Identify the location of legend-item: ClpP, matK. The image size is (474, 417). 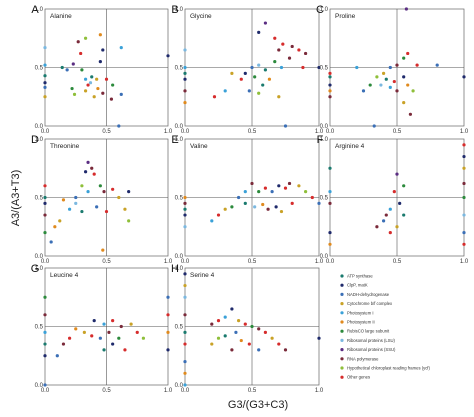
(354, 285).